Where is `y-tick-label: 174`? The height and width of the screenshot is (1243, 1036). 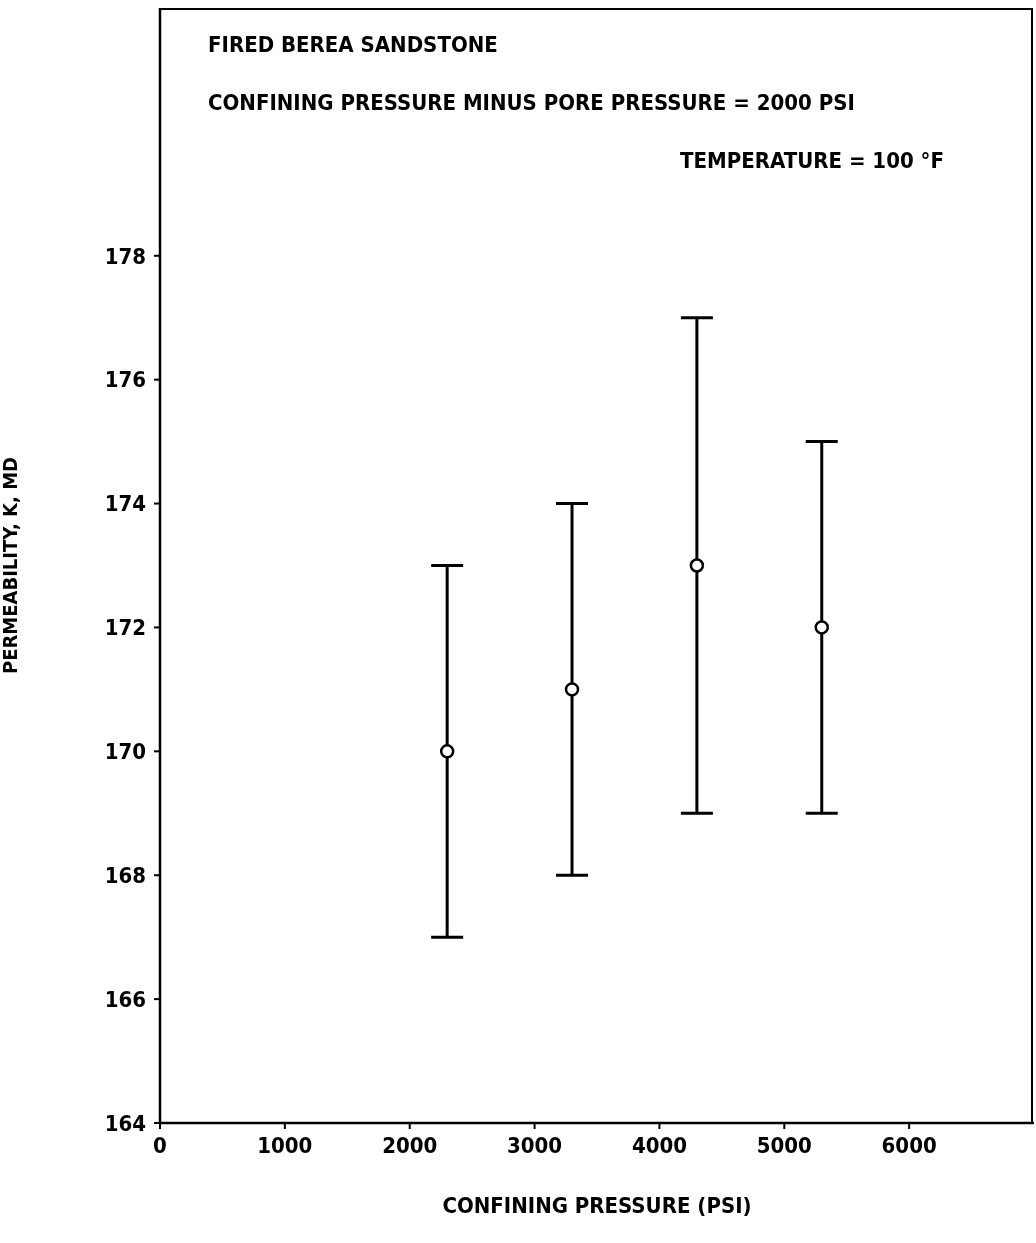 y-tick-label: 174 is located at coordinates (125, 504).